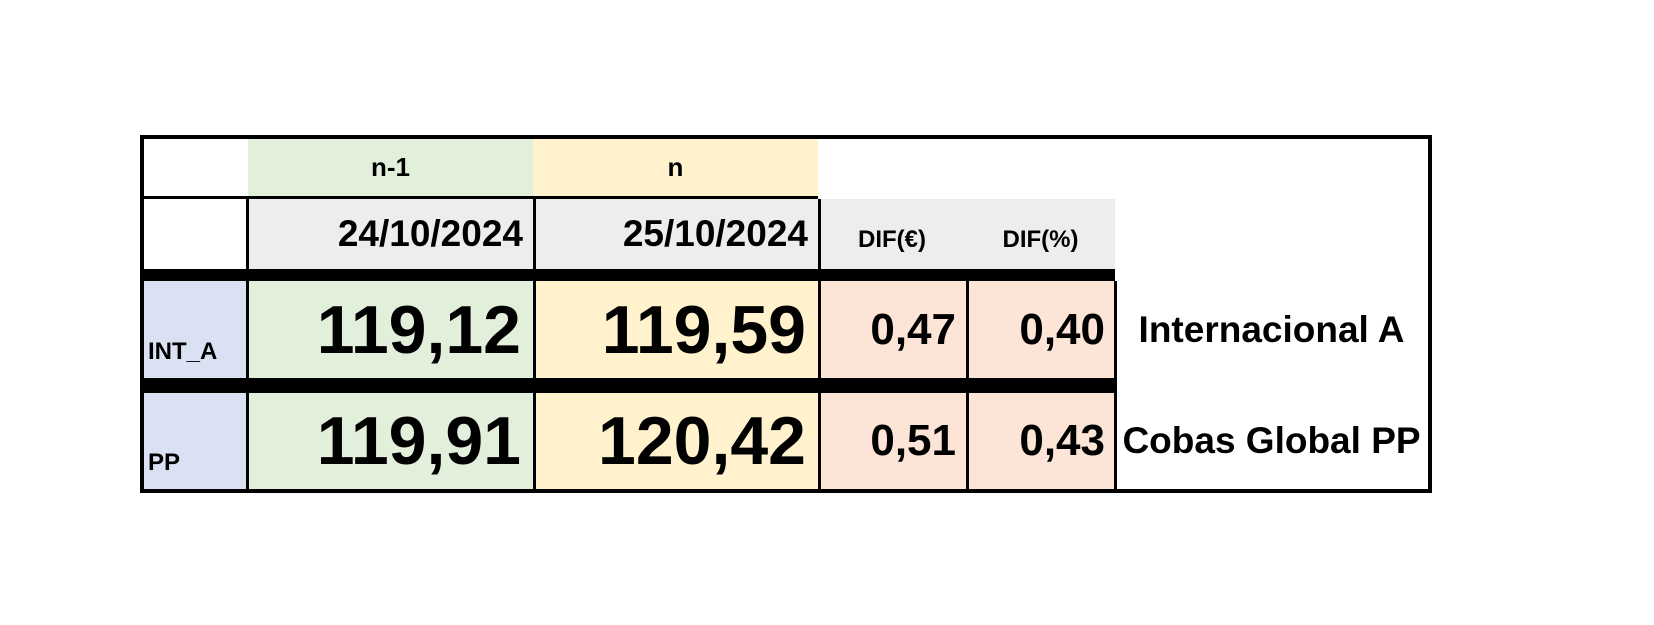 This screenshot has width=1654, height=625. What do you see at coordinates (195, 441) in the screenshot?
I see `row-code: PP` at bounding box center [195, 441].